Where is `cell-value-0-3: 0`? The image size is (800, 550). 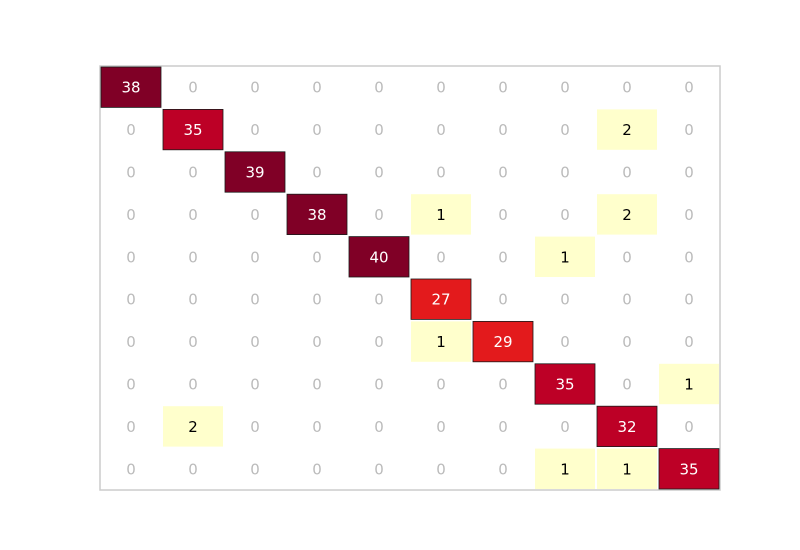
cell-value-0-3: 0 is located at coordinates (317, 88).